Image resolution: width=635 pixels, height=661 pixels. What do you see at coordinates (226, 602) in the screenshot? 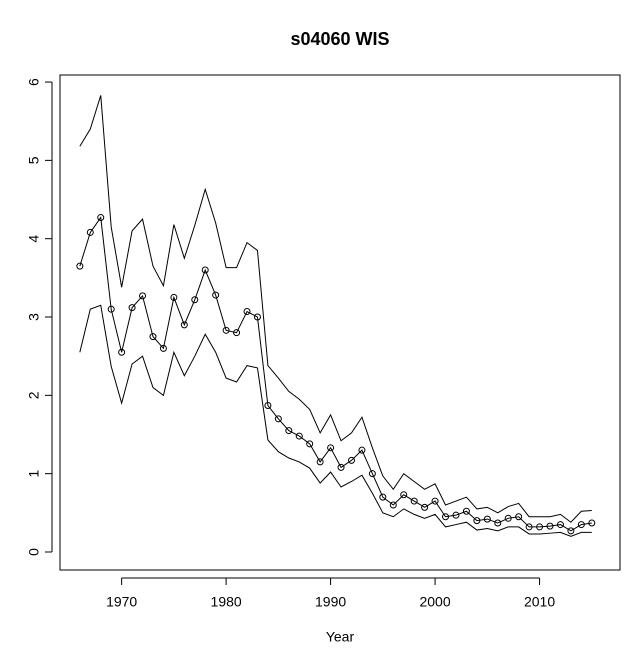
I see `x-tick-label: 1980` at bounding box center [226, 602].